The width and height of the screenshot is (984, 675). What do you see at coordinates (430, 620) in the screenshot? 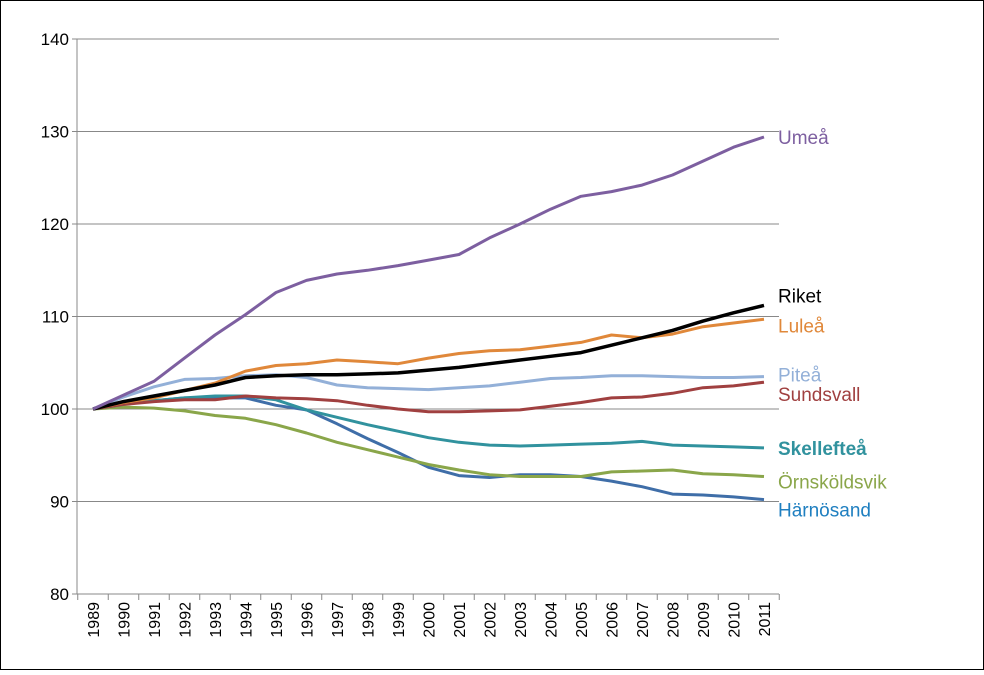
I see `x-tick-label: 2000` at bounding box center [430, 620].